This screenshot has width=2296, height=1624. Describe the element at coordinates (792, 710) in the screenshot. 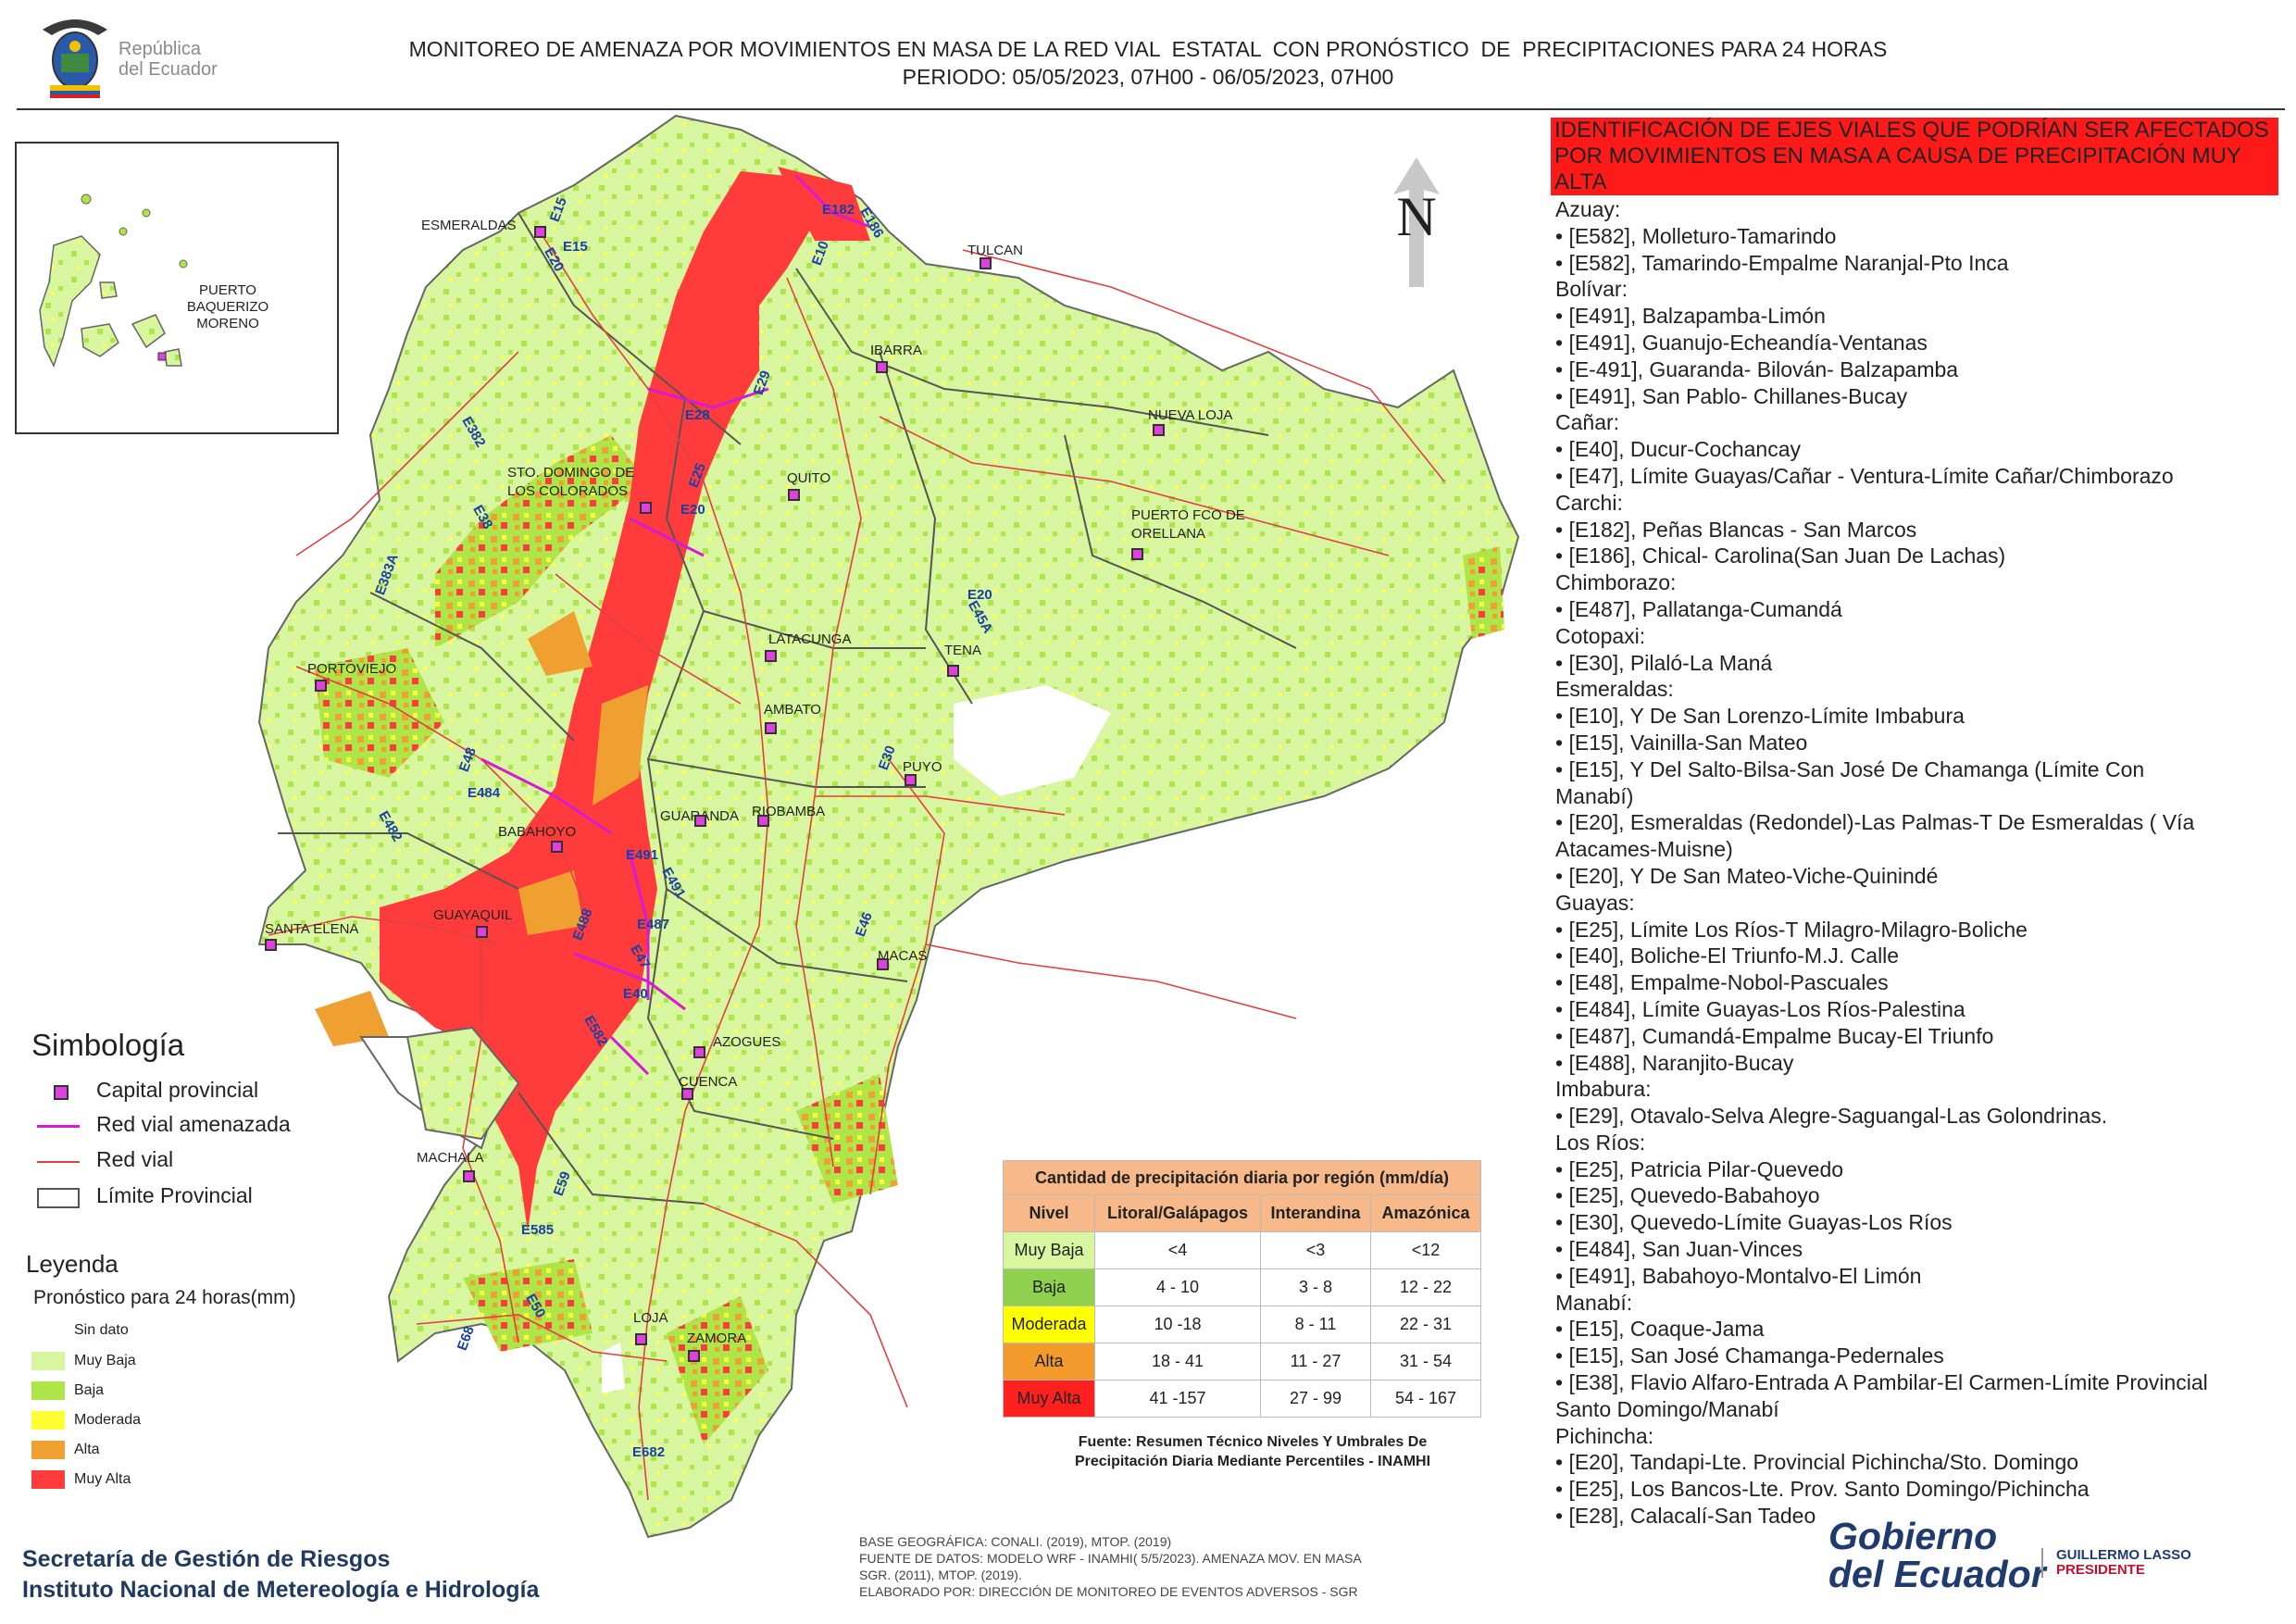

I see `city-label: AMBATO` at that location.